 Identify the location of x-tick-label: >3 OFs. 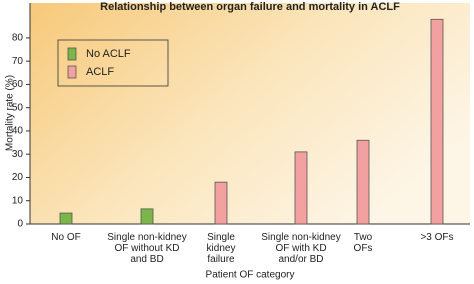
(436, 237).